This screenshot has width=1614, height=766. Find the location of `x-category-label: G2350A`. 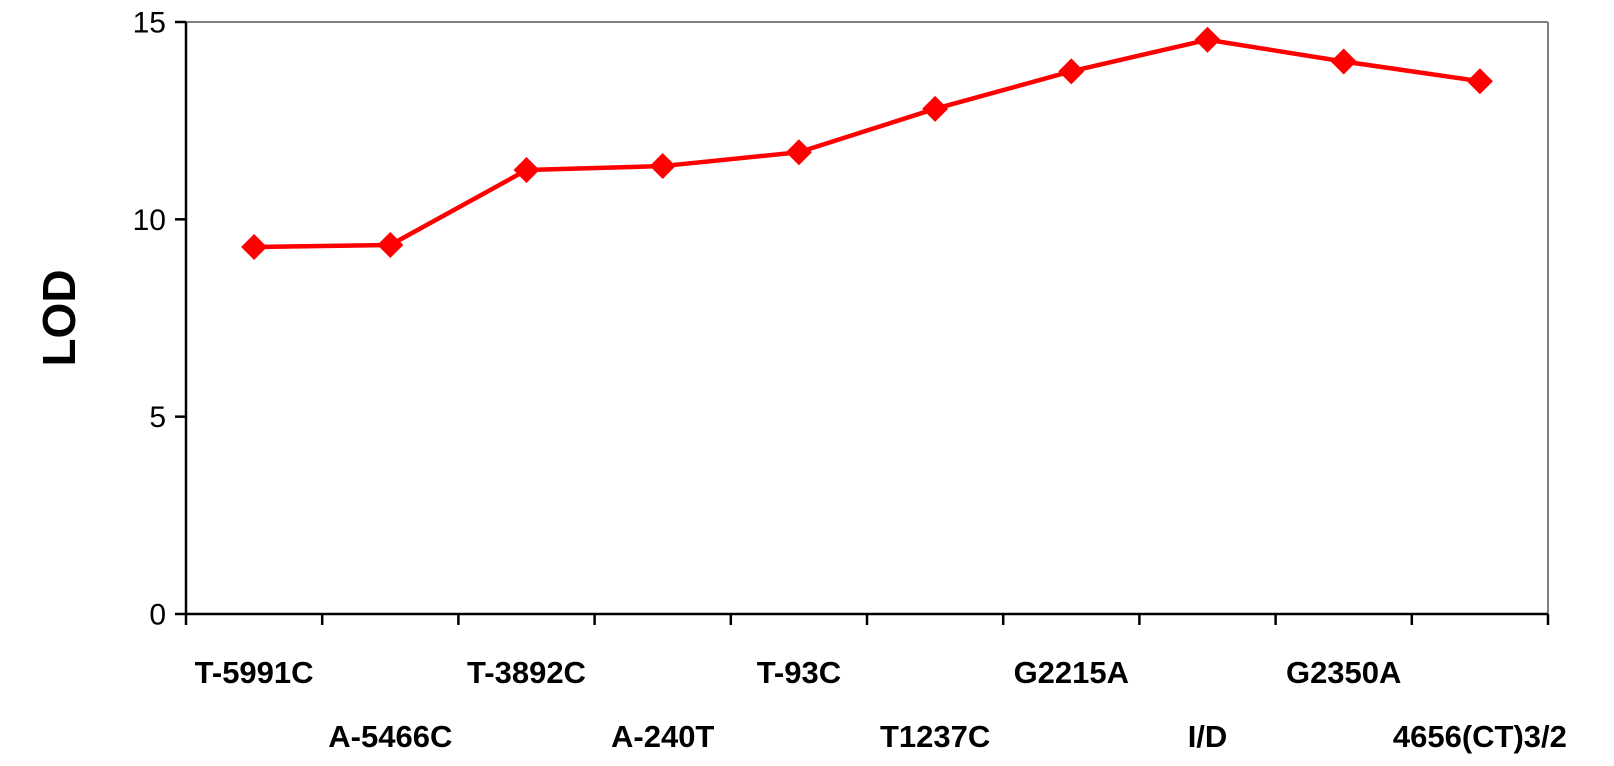

x-category-label: G2350A is located at coordinates (1343, 672).